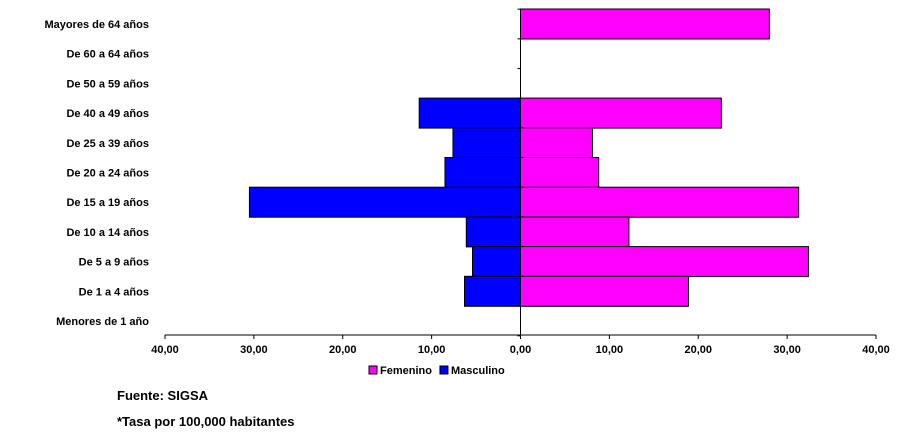 This screenshot has width=898, height=434. I want to click on category-label: De 10 a 14 años, so click(107, 233).